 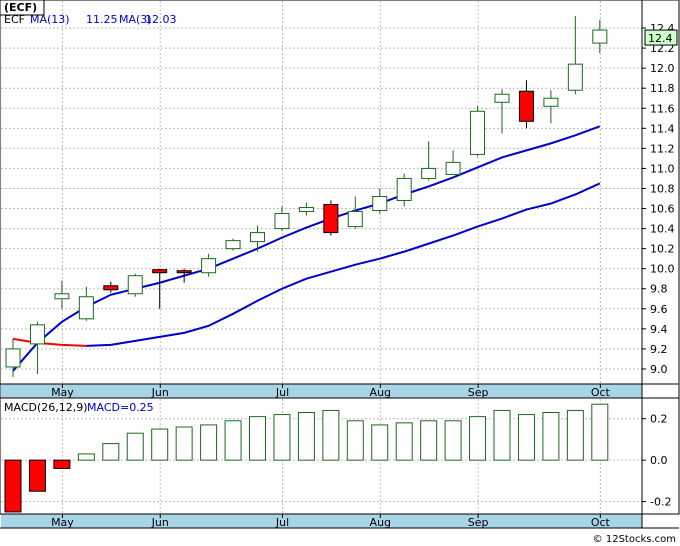 What do you see at coordinates (662, 148) in the screenshot?
I see `price-tick-label: 11.2` at bounding box center [662, 148].